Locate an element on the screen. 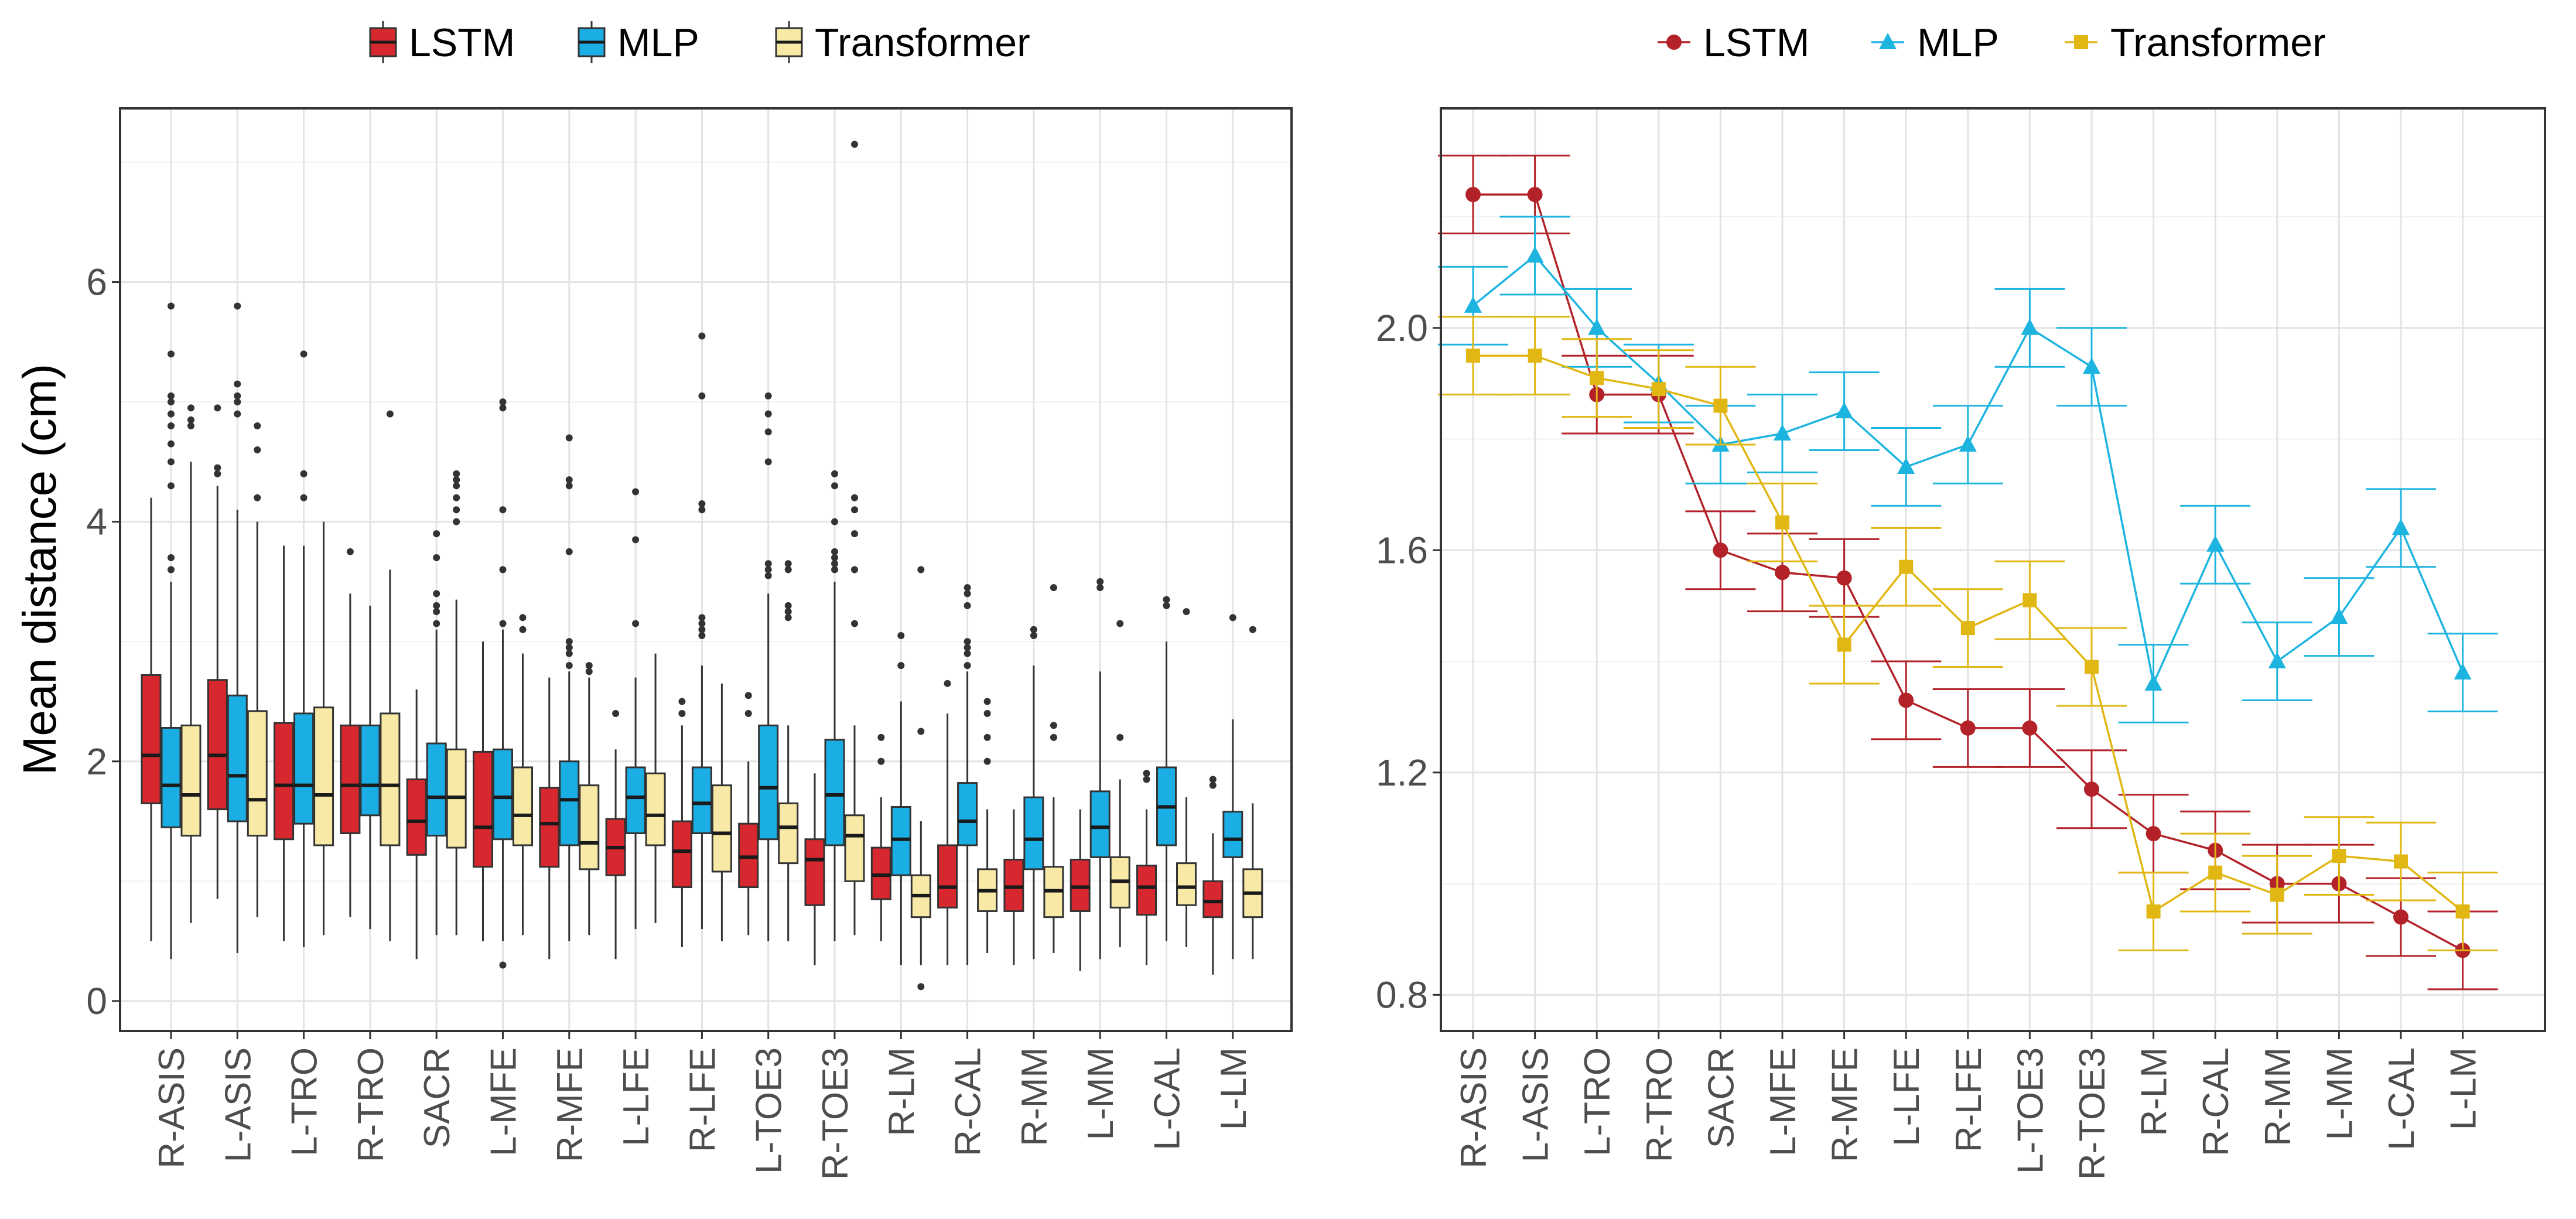 The width and height of the screenshot is (2576, 1219). boxplot-x-tick-label: R-LM is located at coordinates (902, 1091).